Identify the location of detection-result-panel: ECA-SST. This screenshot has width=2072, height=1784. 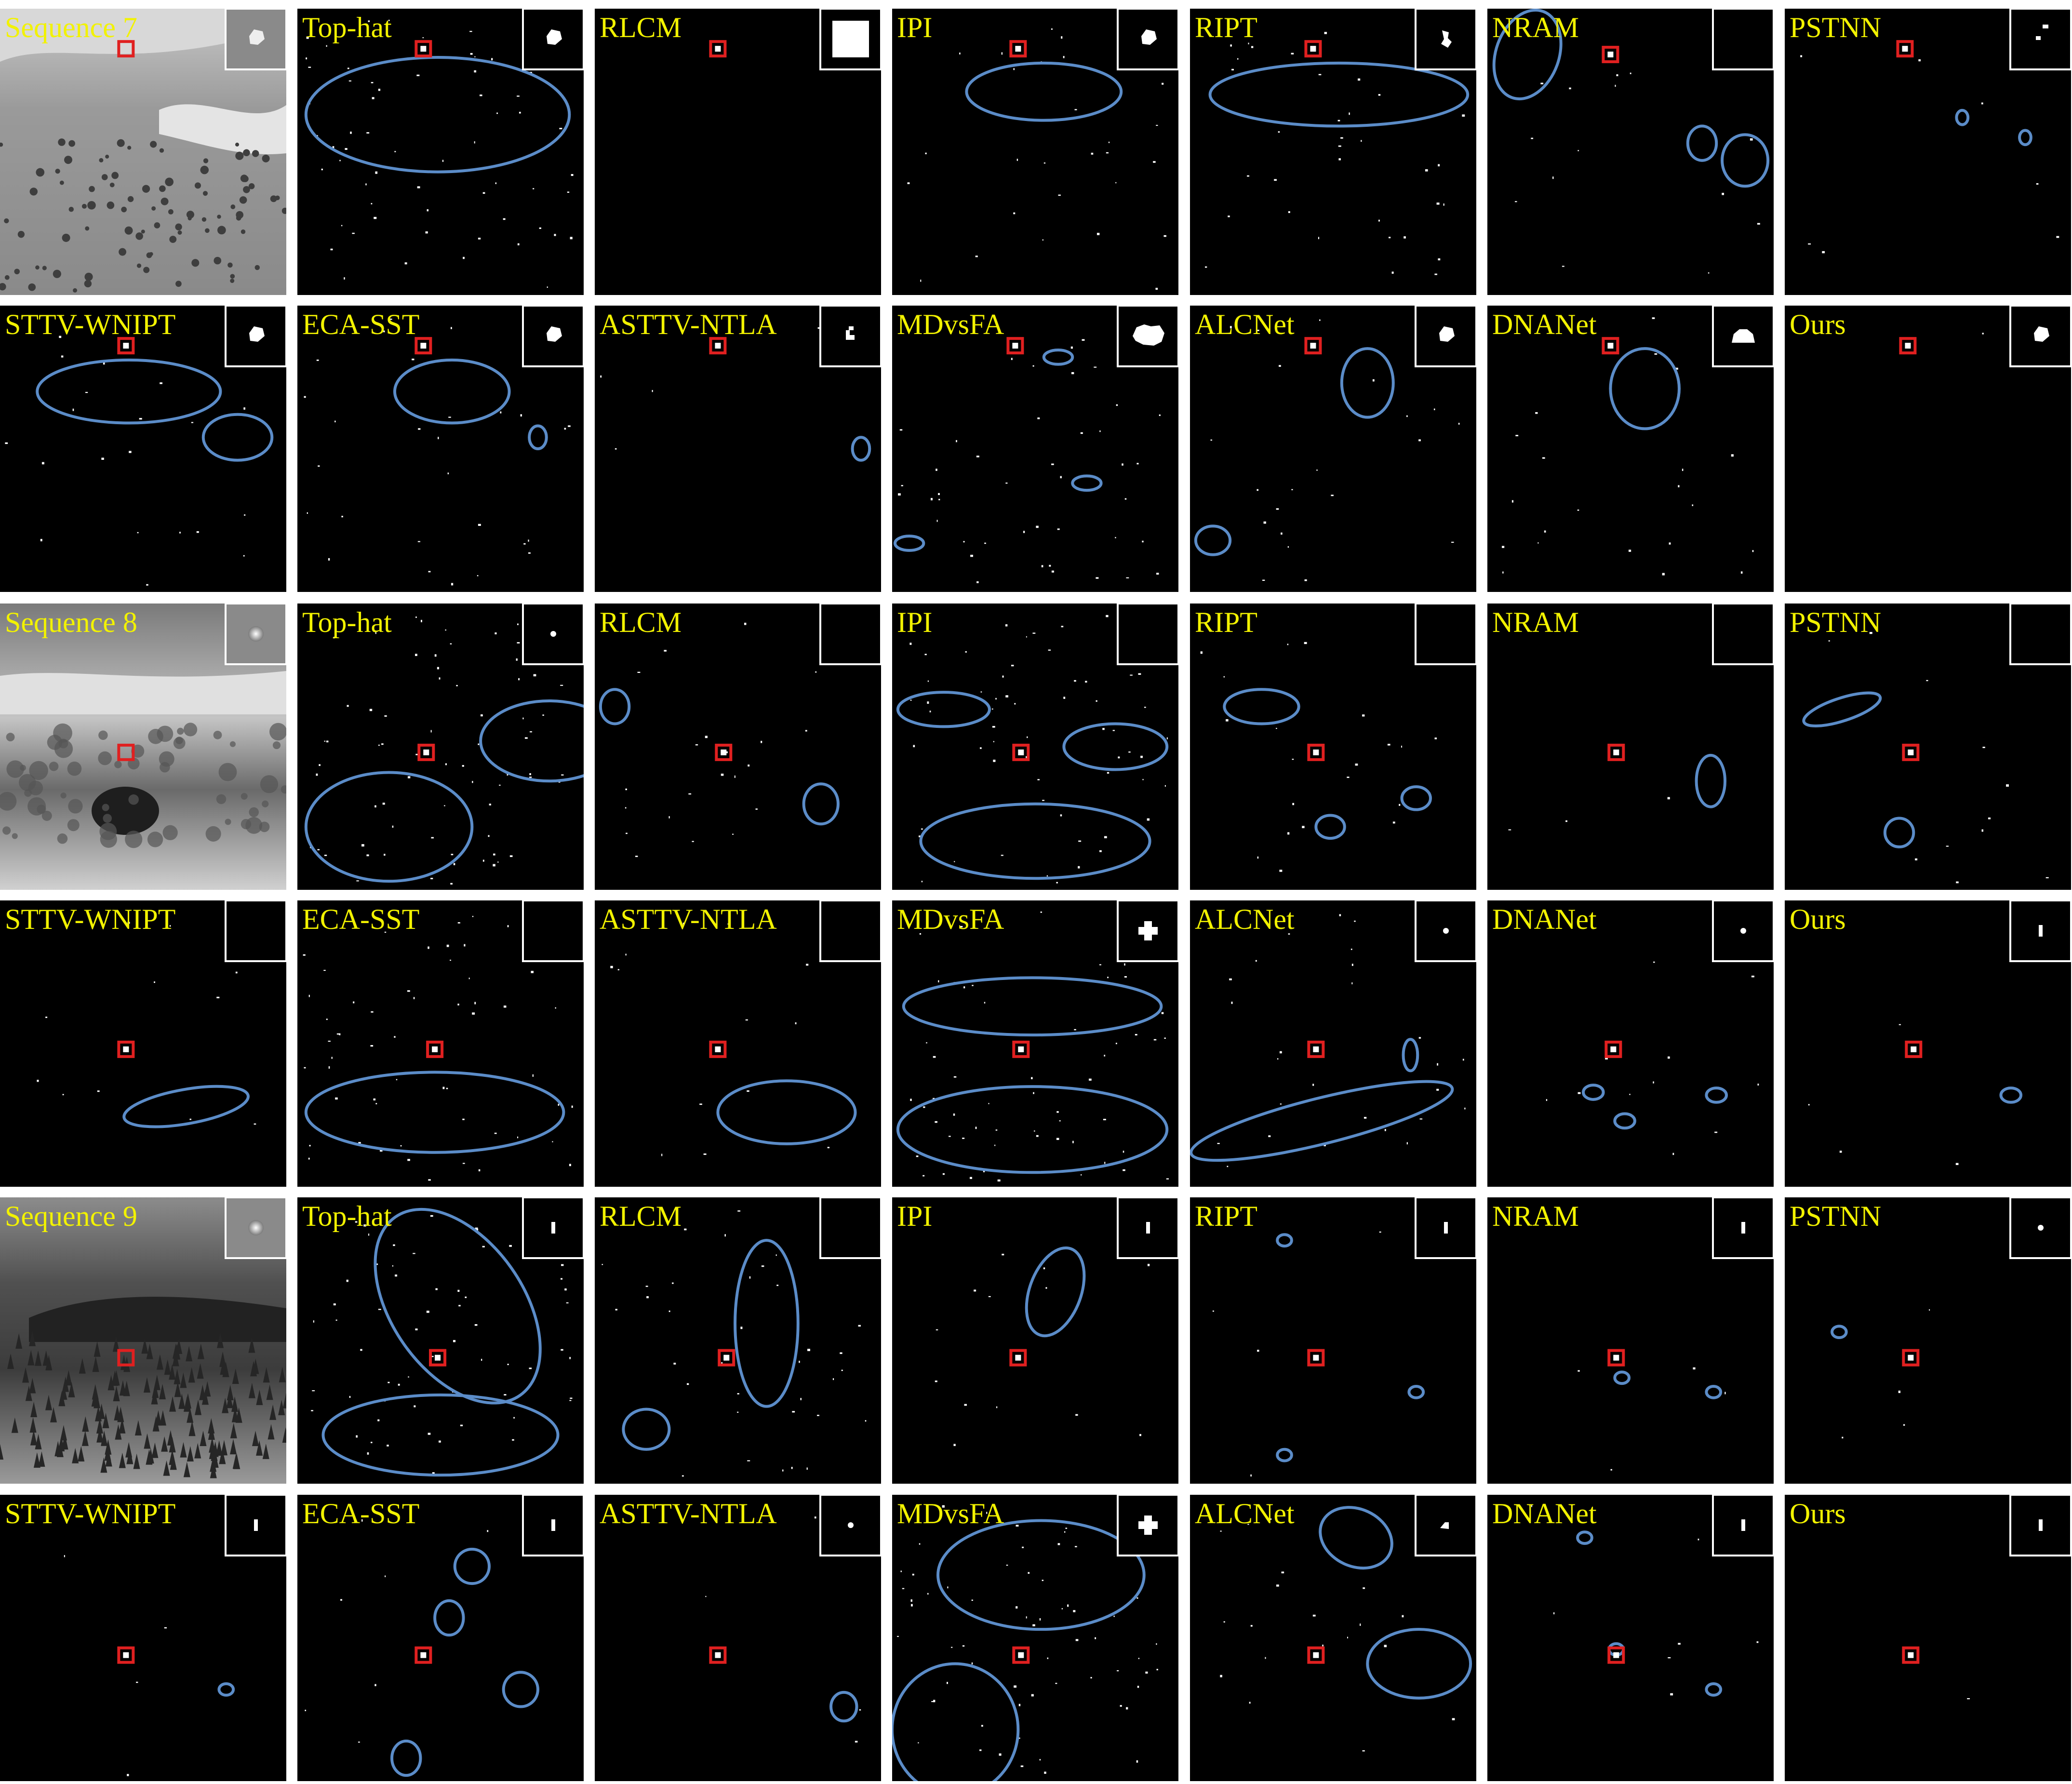
(440, 449).